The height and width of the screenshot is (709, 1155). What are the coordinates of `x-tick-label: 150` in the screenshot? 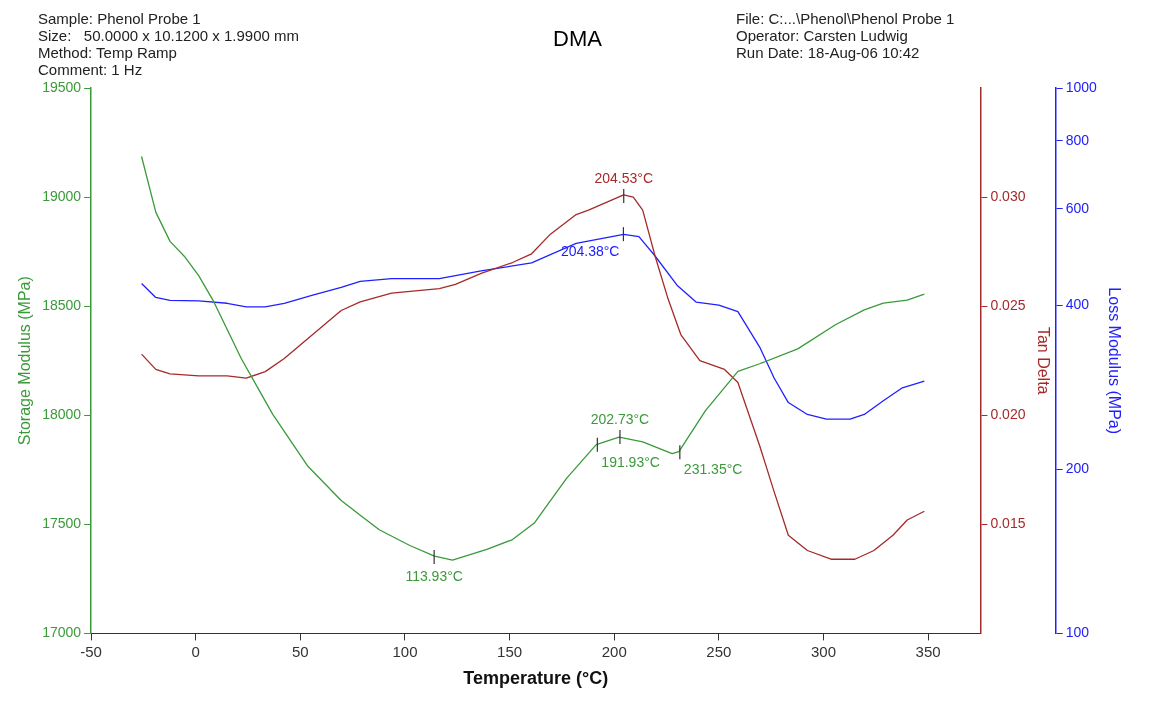 It's located at (510, 651).